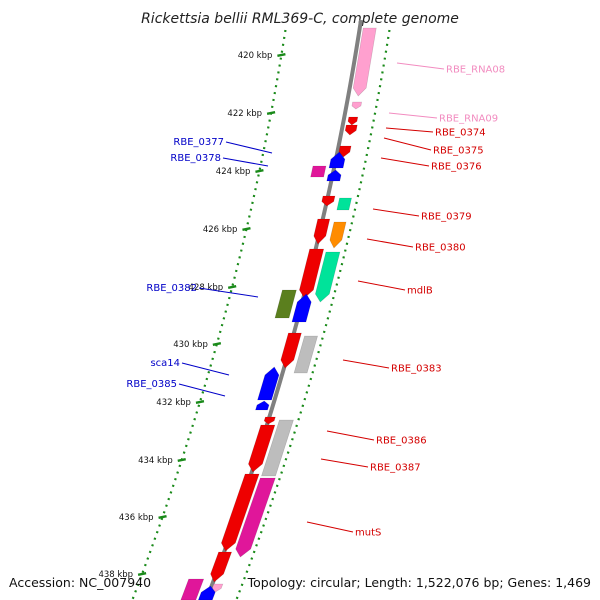 The width and height of the screenshot is (600, 600). What do you see at coordinates (233, 172) in the screenshot?
I see `kbp-tick-label: 424 kbp` at bounding box center [233, 172].